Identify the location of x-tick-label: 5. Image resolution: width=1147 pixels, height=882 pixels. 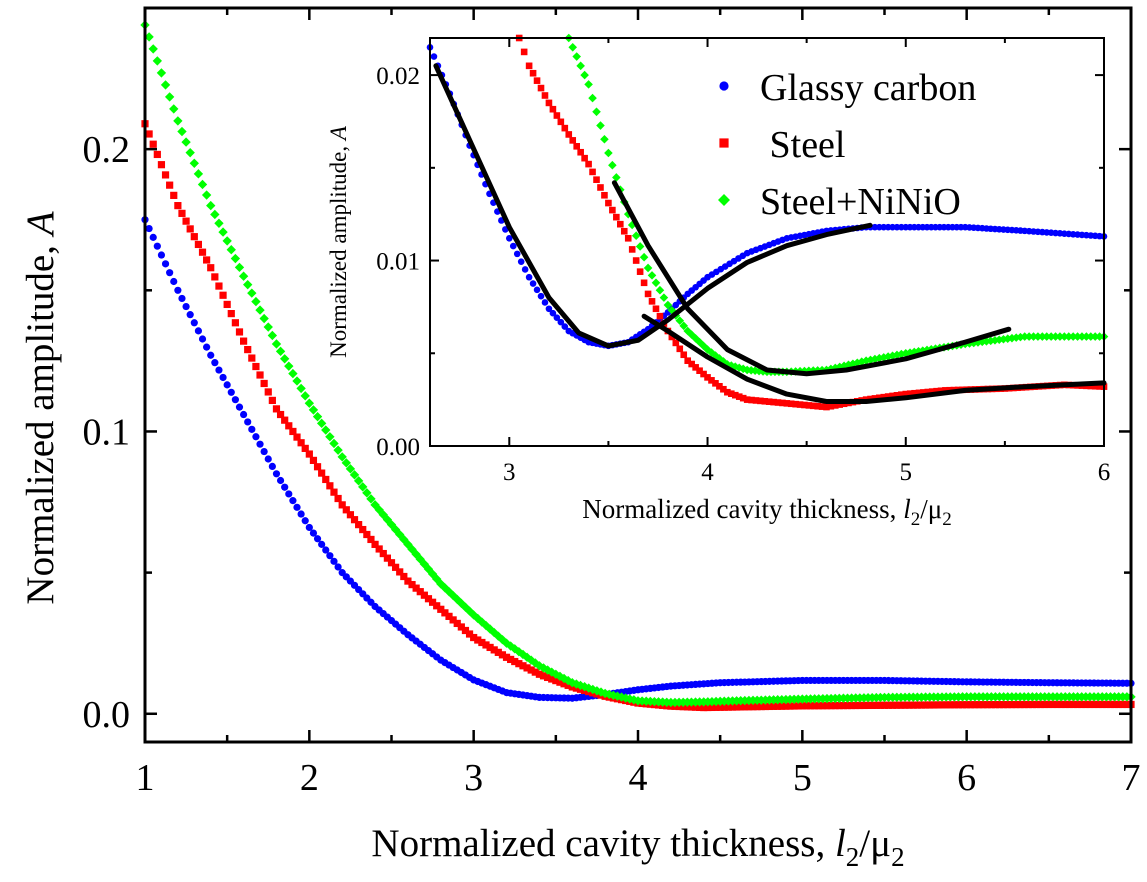
(802, 778).